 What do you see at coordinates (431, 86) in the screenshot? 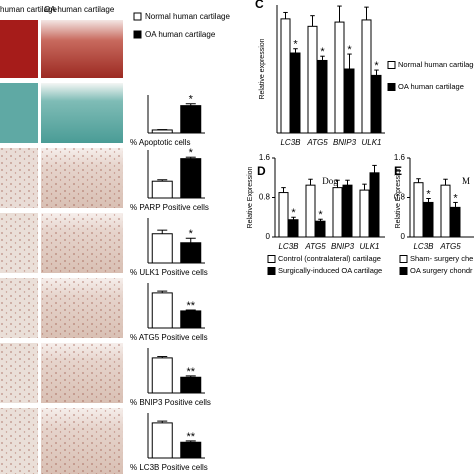
I see `legend-label: OA human cartilage` at bounding box center [431, 86].